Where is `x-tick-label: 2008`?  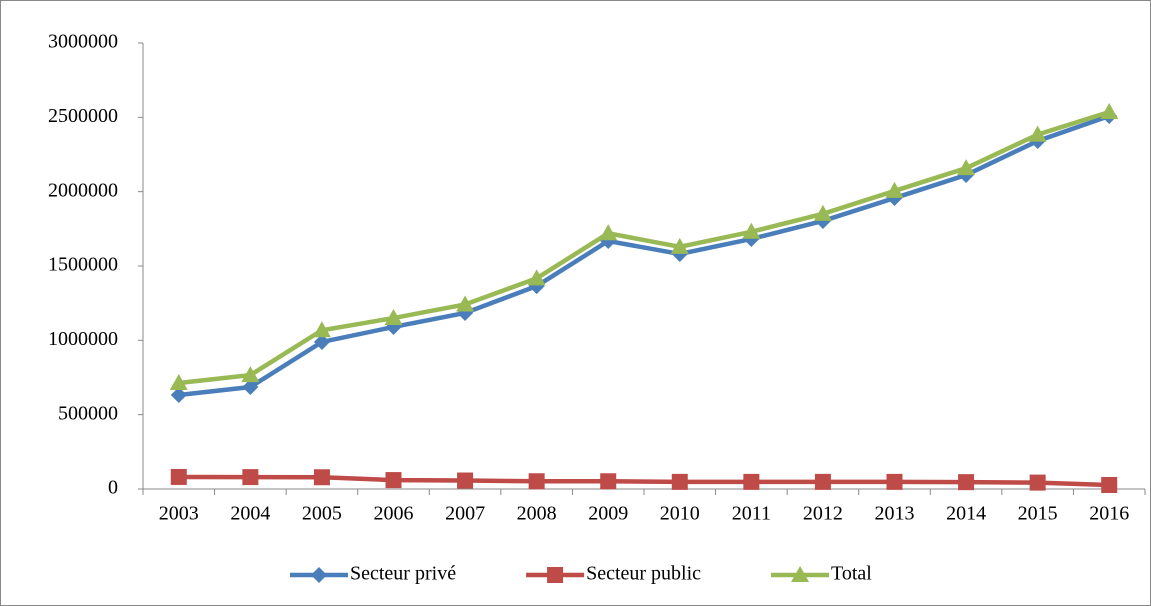
x-tick-label: 2008 is located at coordinates (537, 514).